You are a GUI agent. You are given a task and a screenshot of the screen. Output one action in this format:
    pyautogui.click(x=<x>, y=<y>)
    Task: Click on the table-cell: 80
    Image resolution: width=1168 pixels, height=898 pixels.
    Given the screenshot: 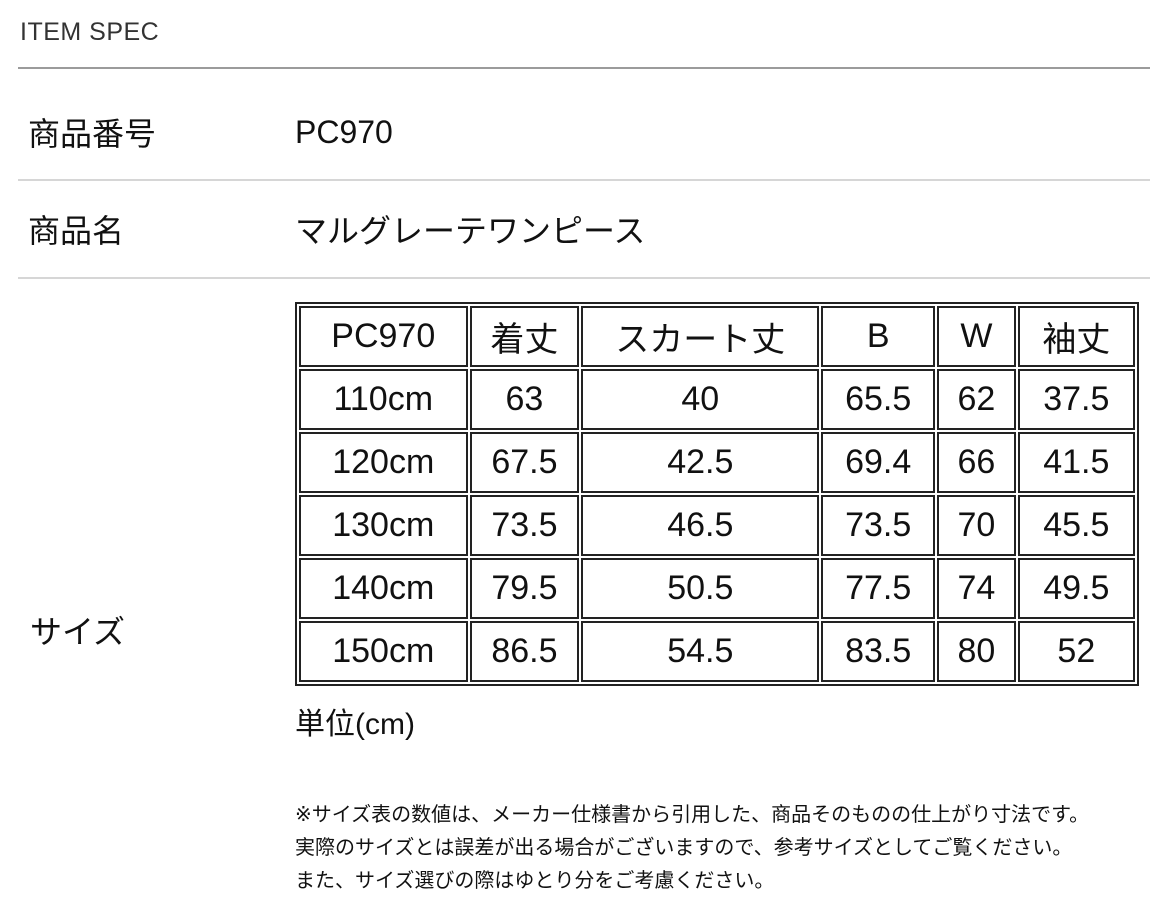 What is the action you would take?
    pyautogui.click(x=976, y=651)
    